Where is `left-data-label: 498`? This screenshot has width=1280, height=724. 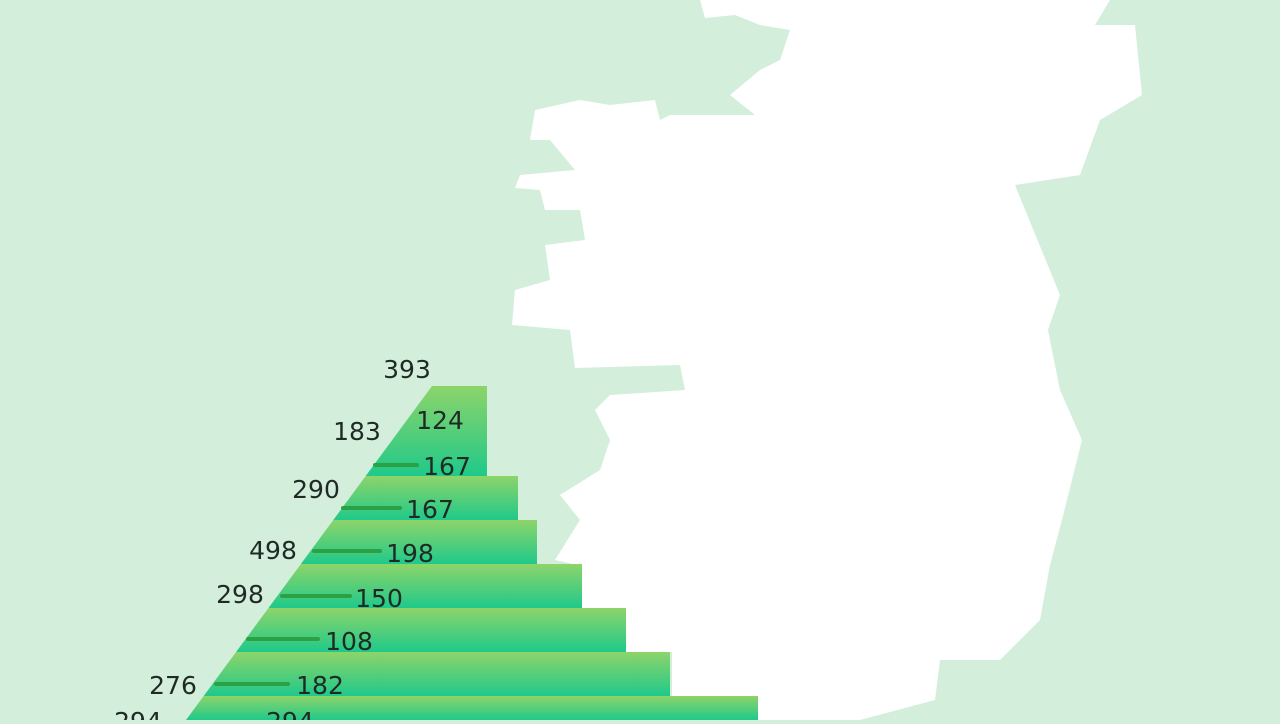 left-data-label: 498 is located at coordinates (273, 550).